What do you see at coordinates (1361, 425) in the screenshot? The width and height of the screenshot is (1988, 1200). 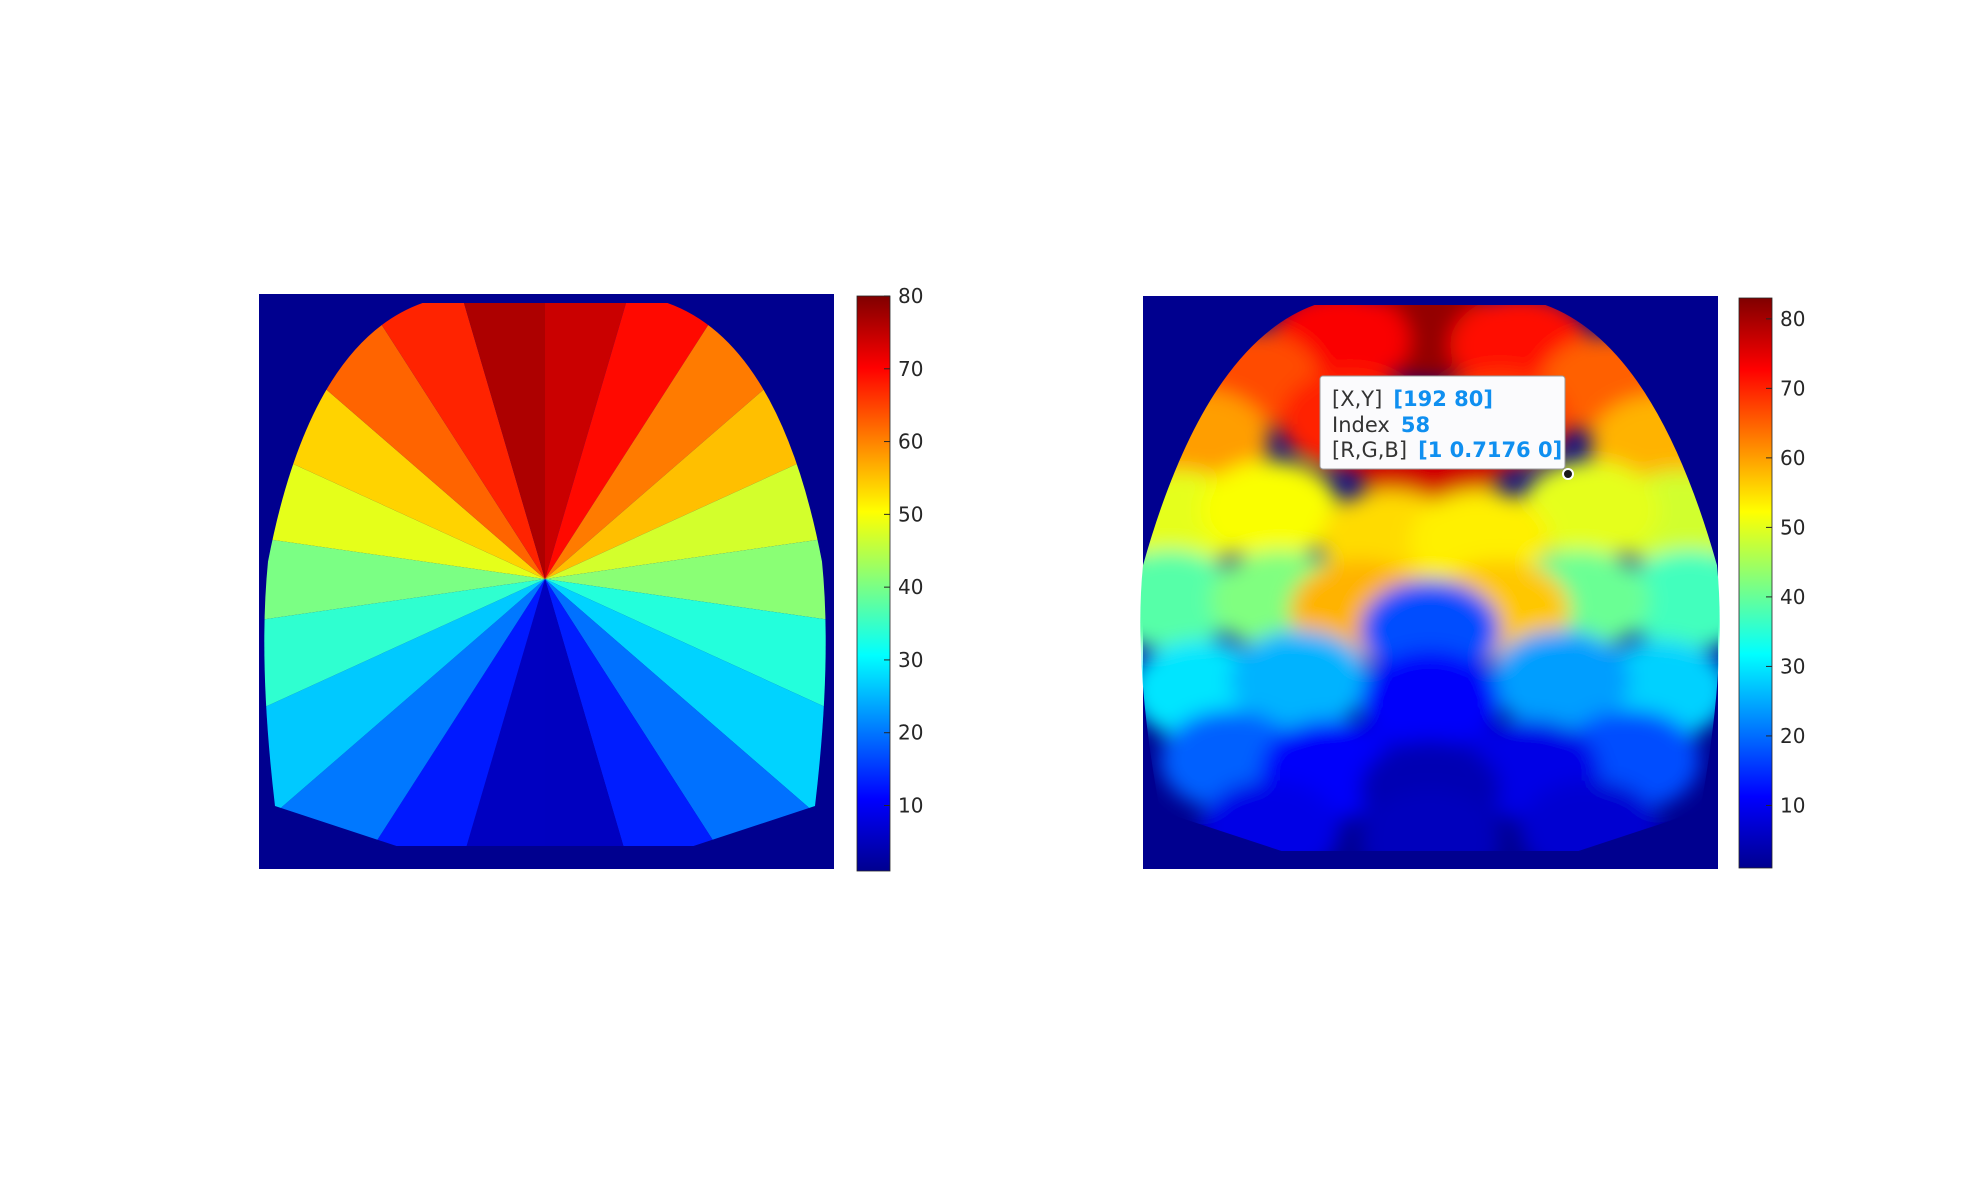 I see `datatip-index-label: Index` at bounding box center [1361, 425].